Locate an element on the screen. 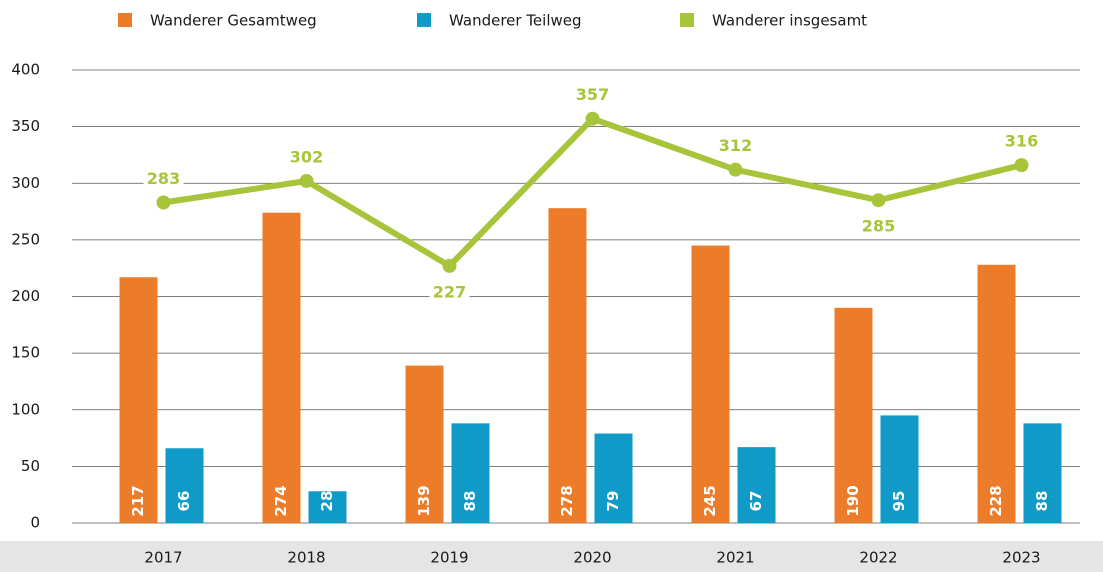 The width and height of the screenshot is (1103, 572). legend-label: Wanderer Teilweg is located at coordinates (515, 21).